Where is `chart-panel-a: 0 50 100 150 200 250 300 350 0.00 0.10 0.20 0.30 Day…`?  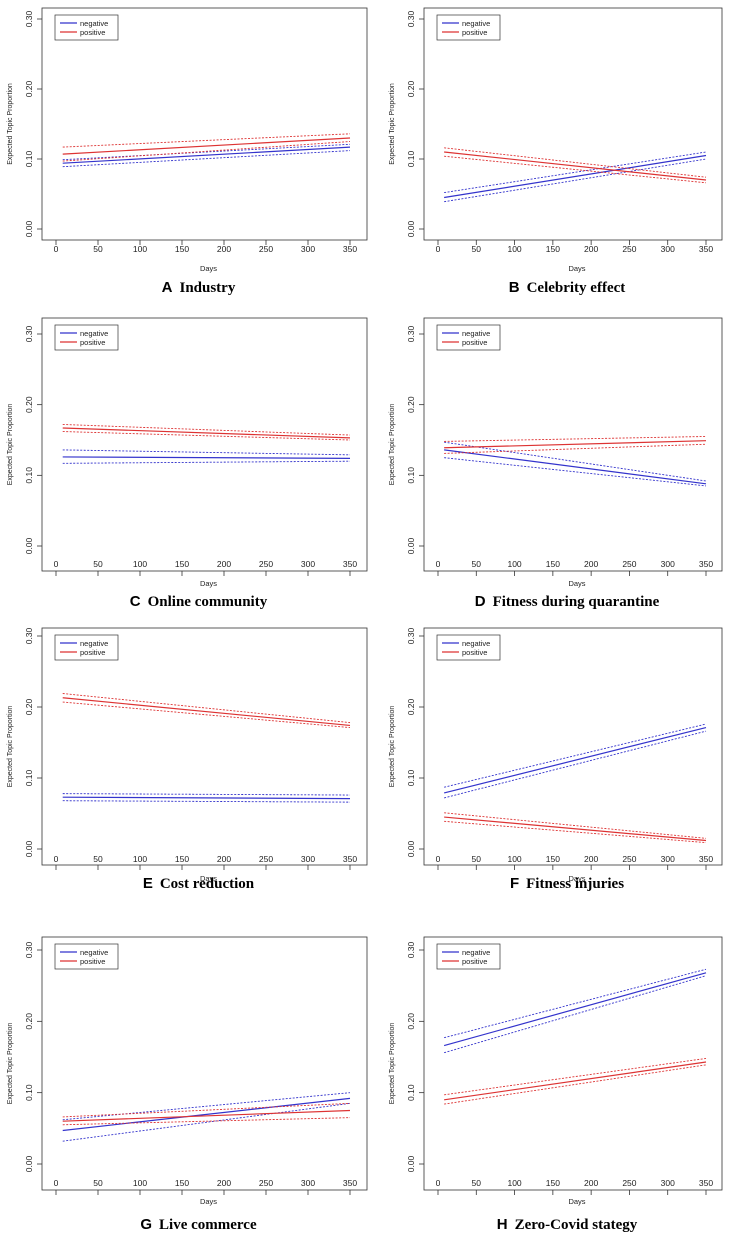
chart-panel-a: 0 50 100 150 200 250 300 350 0.00 0.10 0.20 0.30 Day… is located at coordinates (187, 151).